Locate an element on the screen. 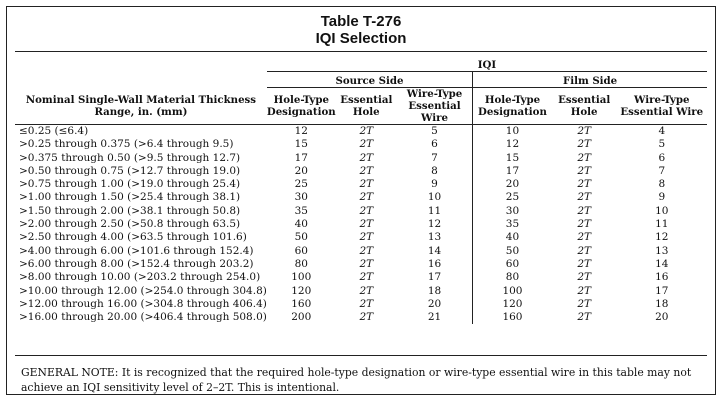  film-hole-type-cell: 100 is located at coordinates (512, 291).